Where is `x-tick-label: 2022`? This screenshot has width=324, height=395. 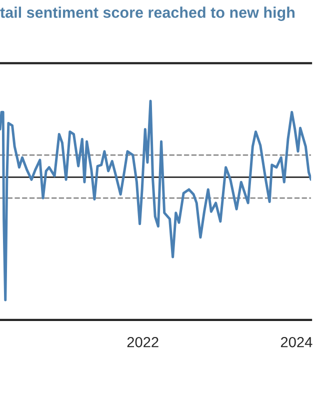
x-tick-label: 2022 is located at coordinates (142, 342).